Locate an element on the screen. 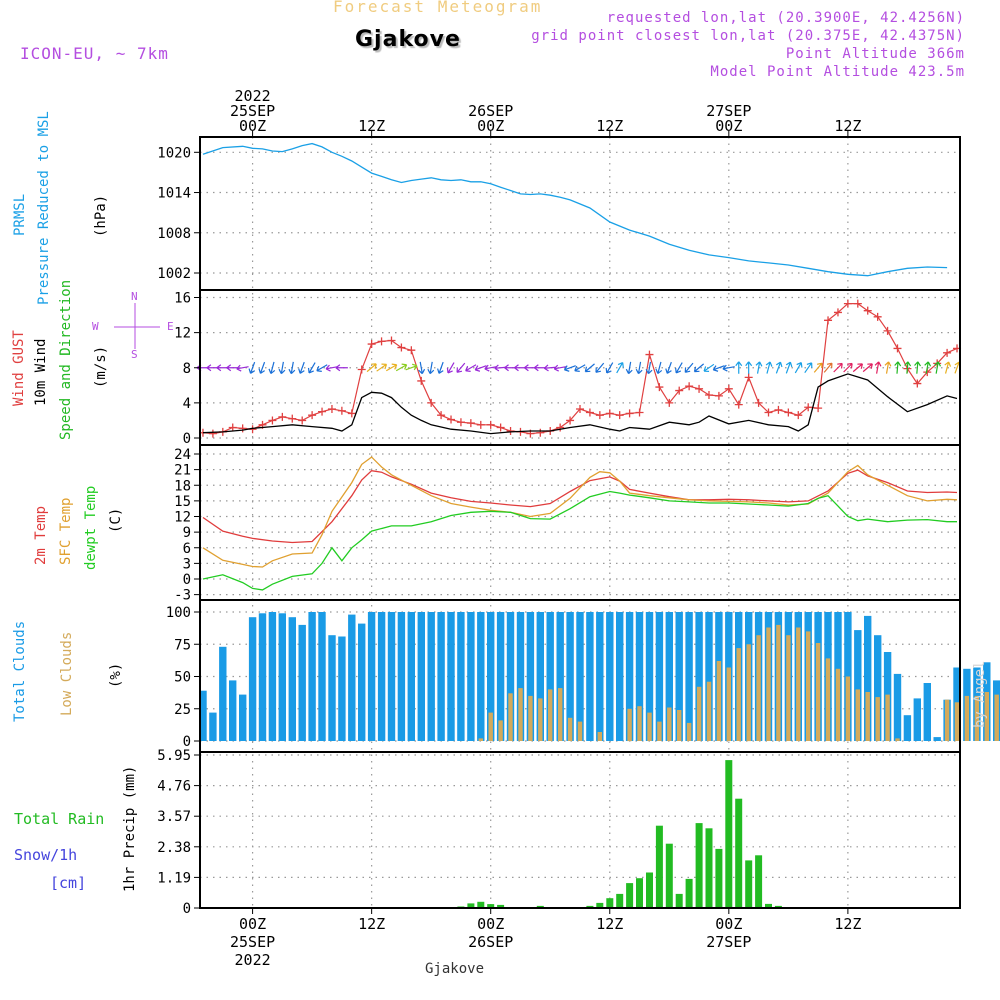 This screenshot has height=1000, width=1000. time-label-bottom: 12Z is located at coordinates (371, 924).